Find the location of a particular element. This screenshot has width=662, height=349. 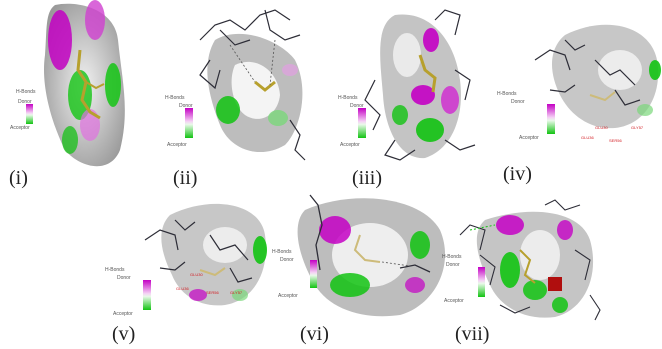

panel-numeral: (iv) is located at coordinates (517, 174).